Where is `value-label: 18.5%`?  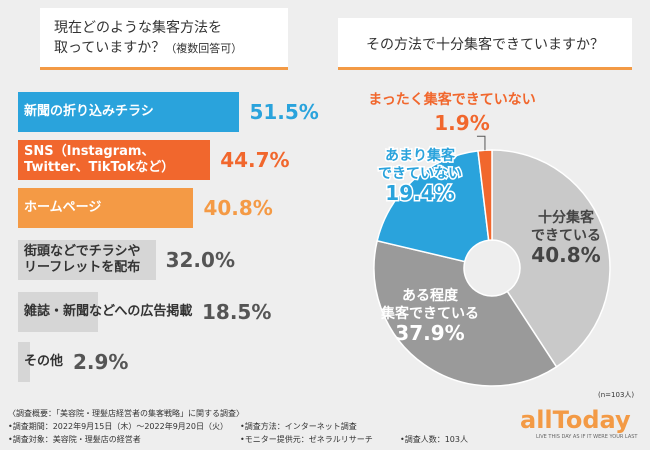 value-label: 18.5% is located at coordinates (237, 312).